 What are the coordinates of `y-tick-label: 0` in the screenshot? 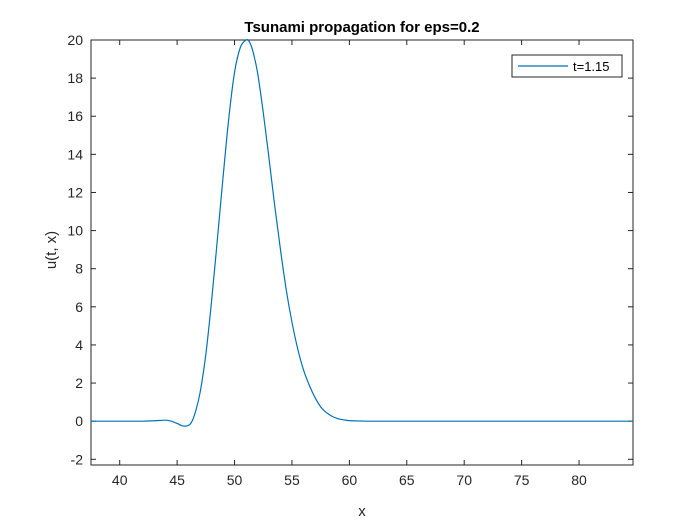 It's located at (79, 421).